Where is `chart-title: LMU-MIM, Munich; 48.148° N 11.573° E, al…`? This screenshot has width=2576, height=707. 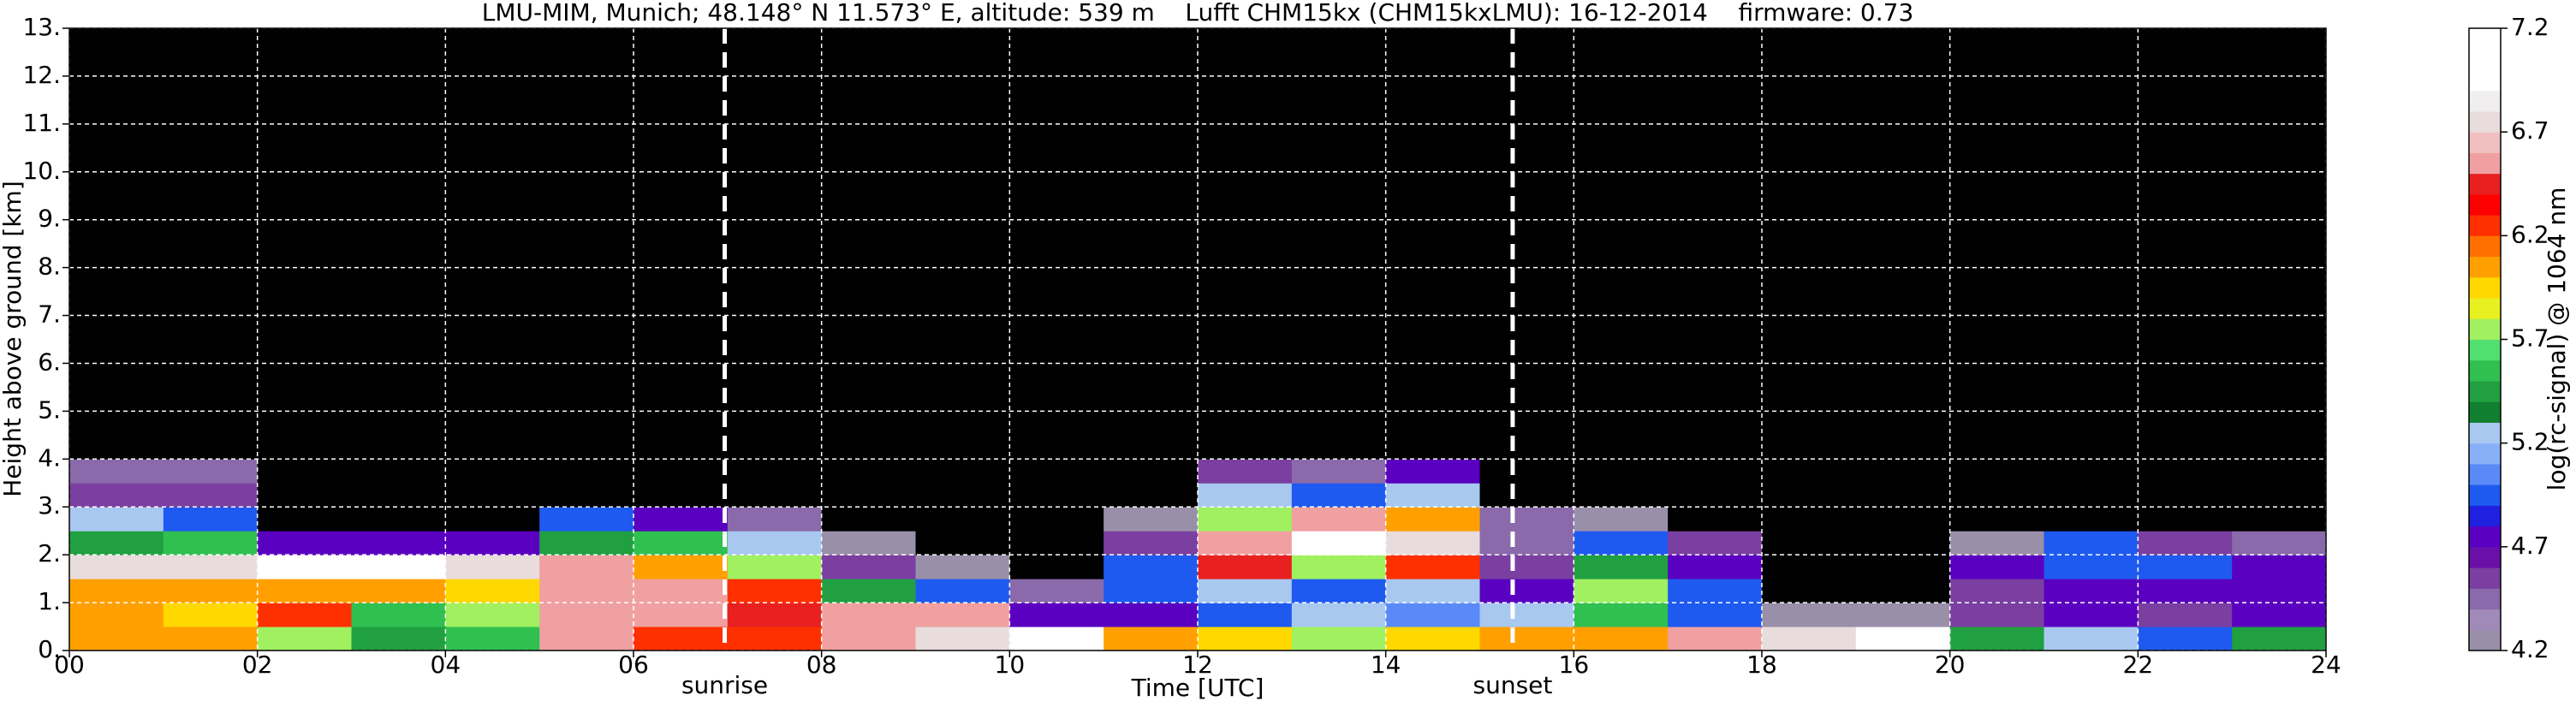 chart-title: LMU-MIM, Munich; 48.148° N 11.573° E, al… is located at coordinates (1198, 13).